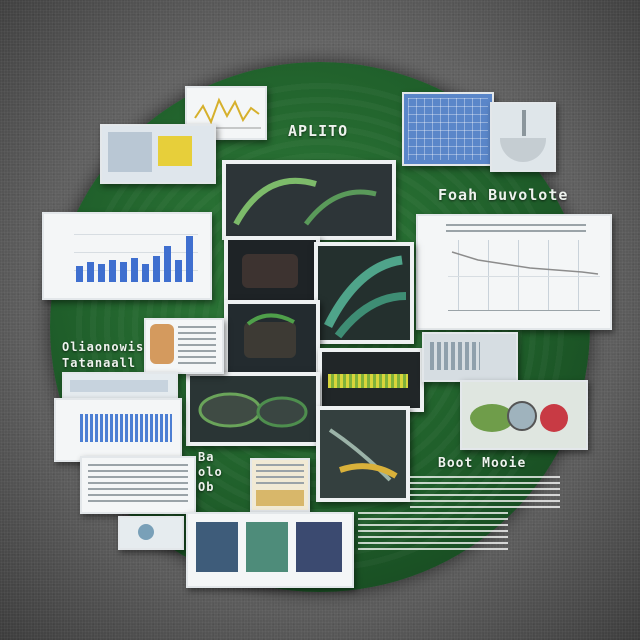  What do you see at coordinates (433, 532) in the screenshot?
I see `bottom-right-text` at bounding box center [433, 532].